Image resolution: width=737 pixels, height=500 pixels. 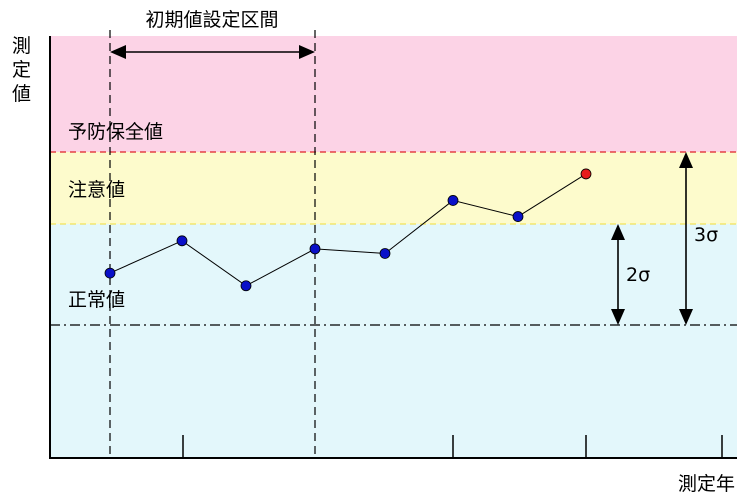 I want to click on three-sigma-label: 3σ, so click(x=706, y=235).